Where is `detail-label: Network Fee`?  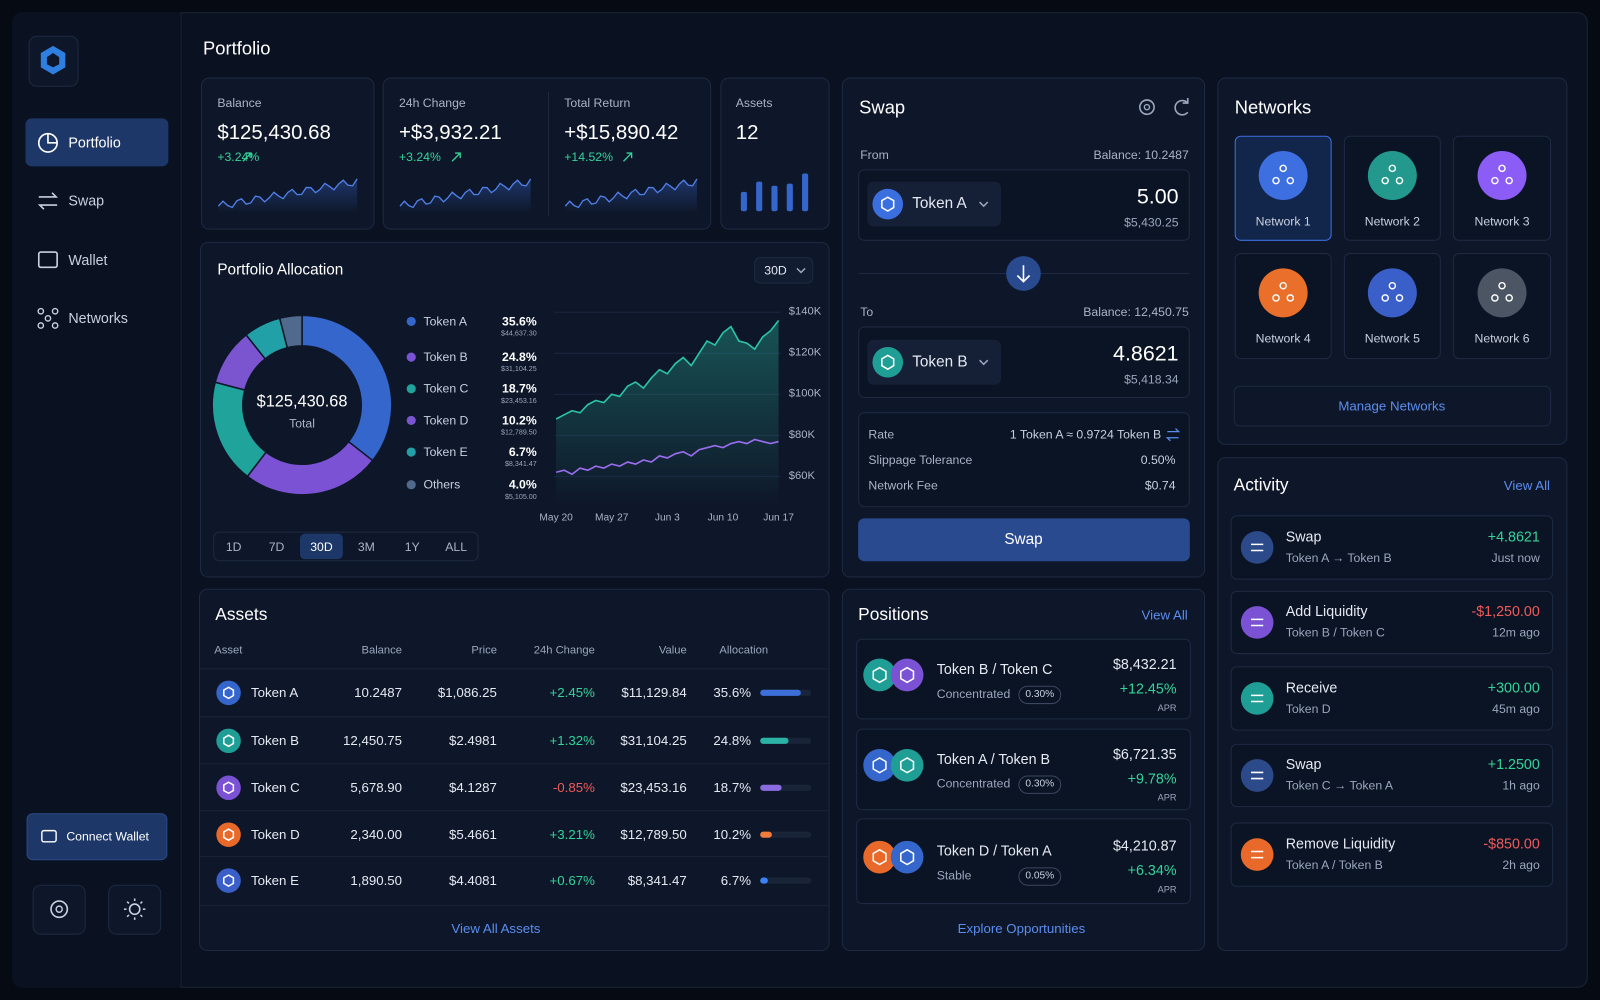 detail-label: Network Fee is located at coordinates (903, 485).